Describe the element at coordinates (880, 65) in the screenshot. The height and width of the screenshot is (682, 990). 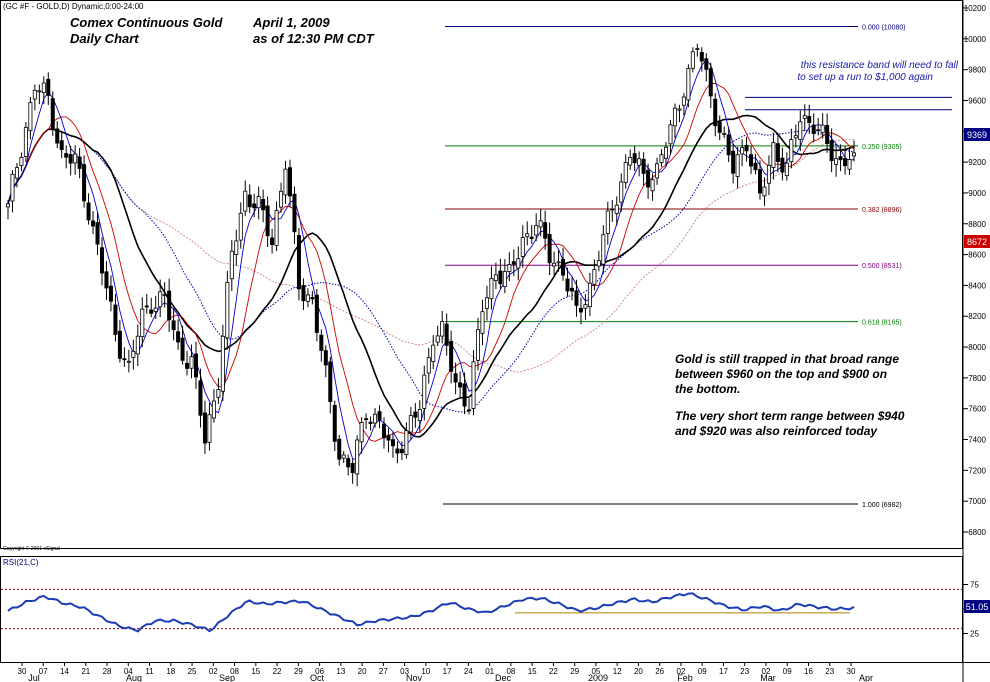
I see `resistance-note-line1: this resistance band will need to fall` at that location.